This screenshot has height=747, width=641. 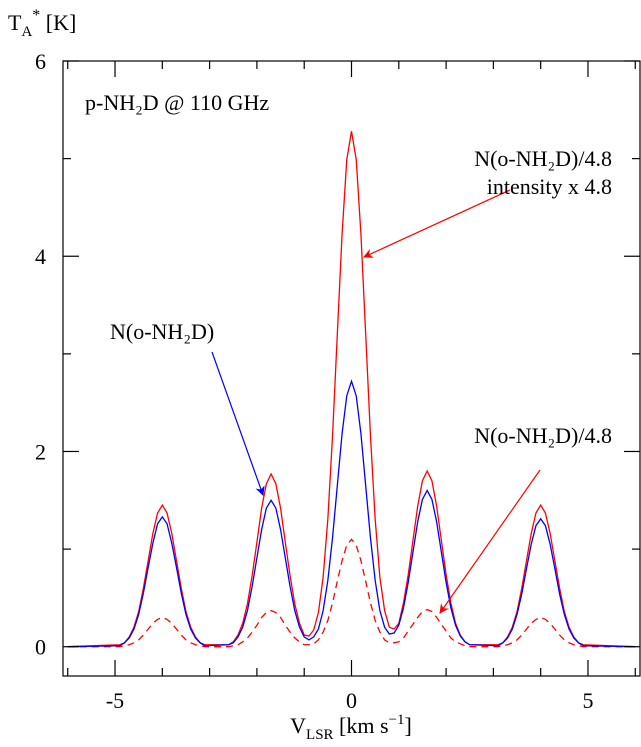 I want to click on y-label-part: T, so click(x=15, y=22).